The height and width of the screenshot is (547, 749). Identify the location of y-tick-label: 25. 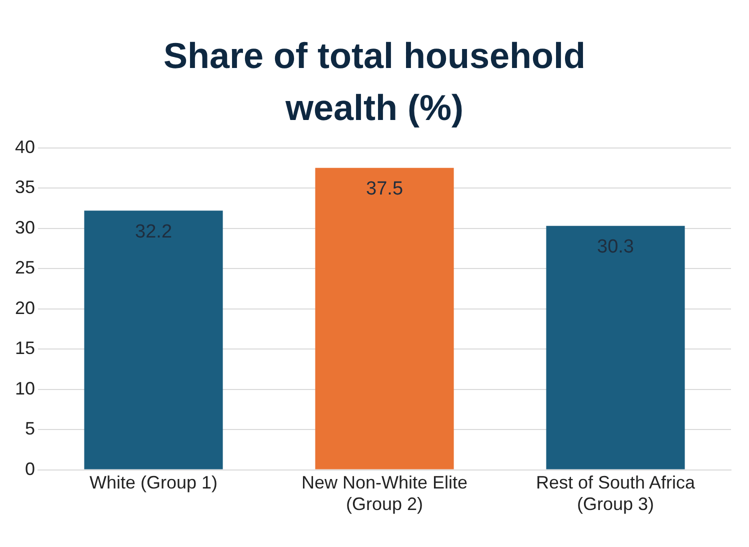
(25, 268).